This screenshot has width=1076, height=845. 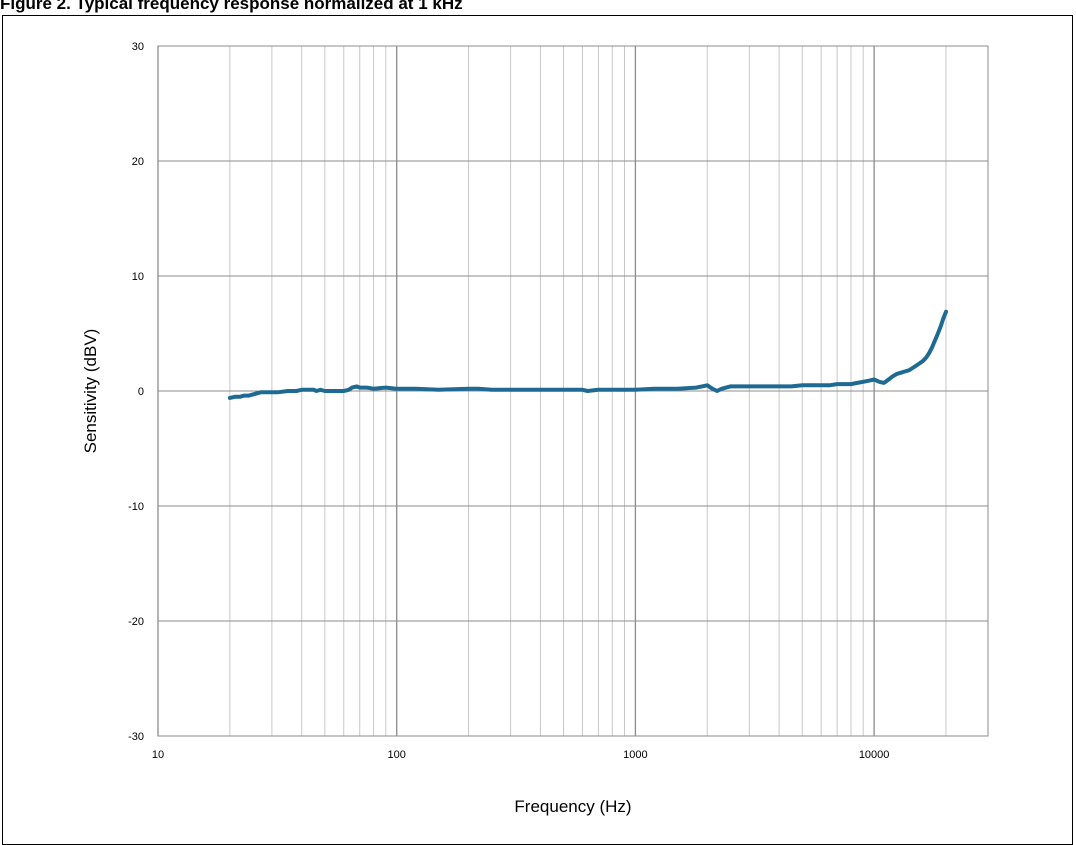 What do you see at coordinates (635, 755) in the screenshot?
I see `x-tick-label: 1000` at bounding box center [635, 755].